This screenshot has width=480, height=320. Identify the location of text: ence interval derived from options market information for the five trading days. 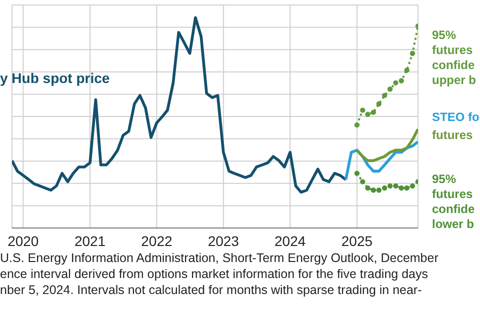
(214, 274).